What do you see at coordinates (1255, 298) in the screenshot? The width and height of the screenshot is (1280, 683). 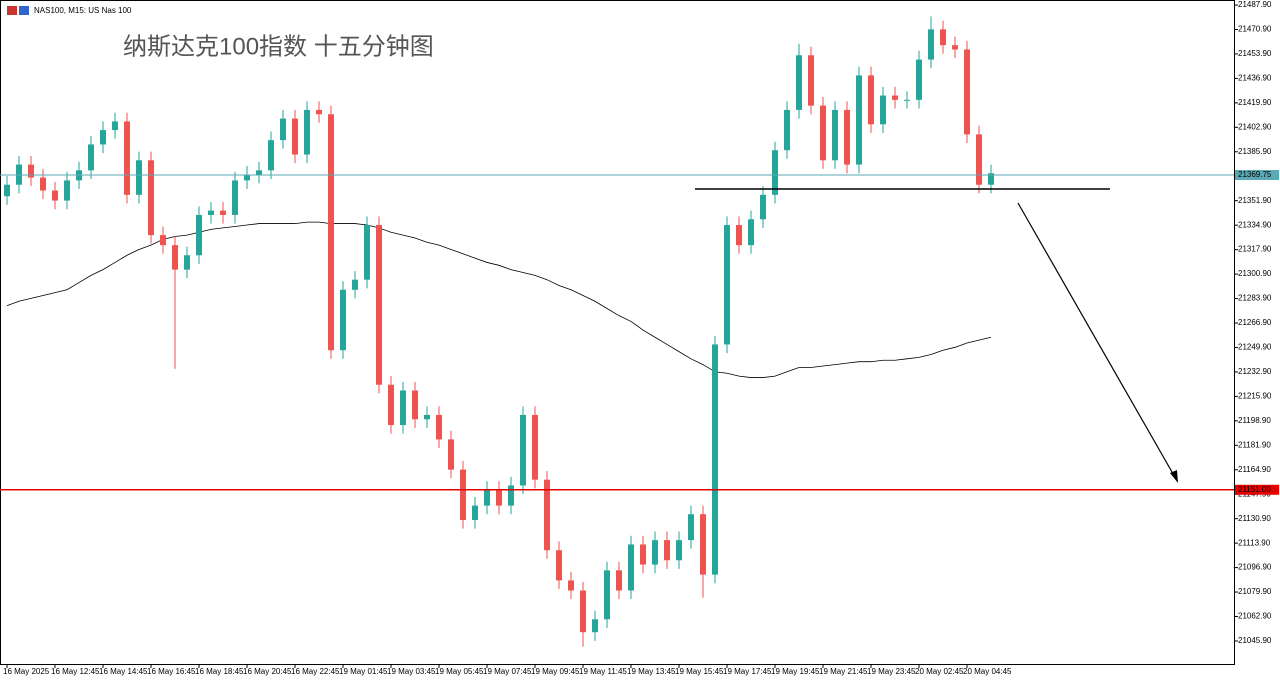 I see `y-tick-label: 21283.90` at bounding box center [1255, 298].